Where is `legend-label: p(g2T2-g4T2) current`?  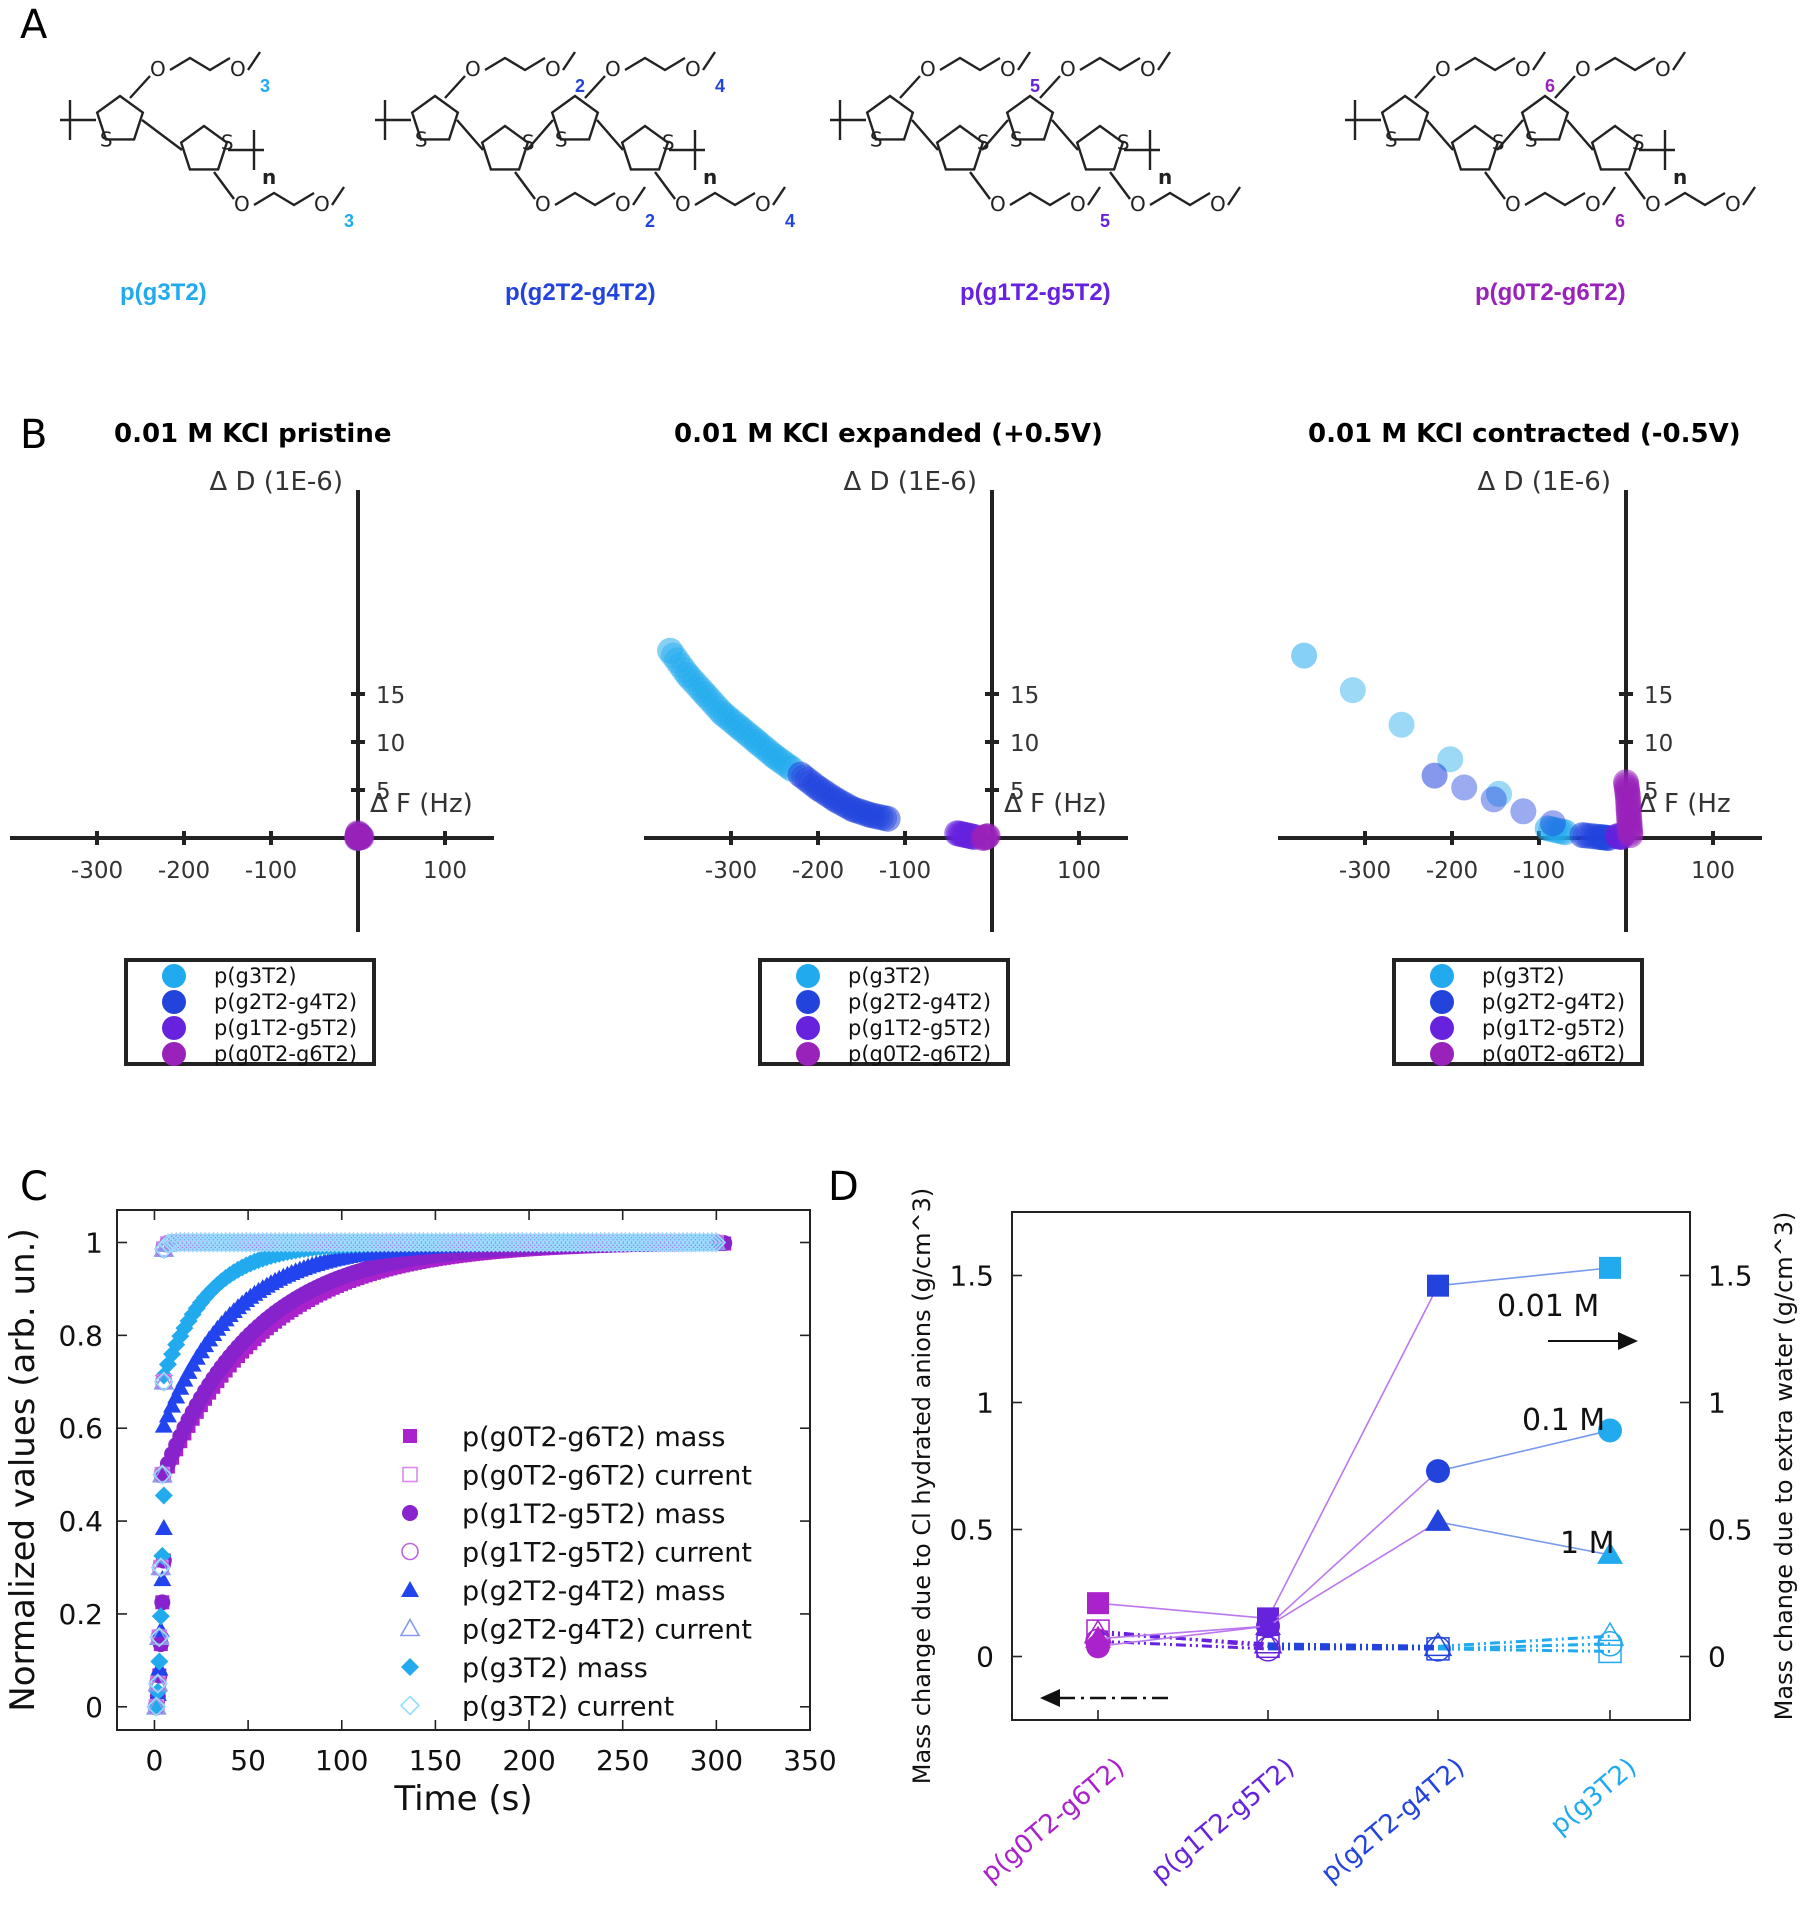
legend-label: p(g2T2-g4T2) current is located at coordinates (607, 1630).